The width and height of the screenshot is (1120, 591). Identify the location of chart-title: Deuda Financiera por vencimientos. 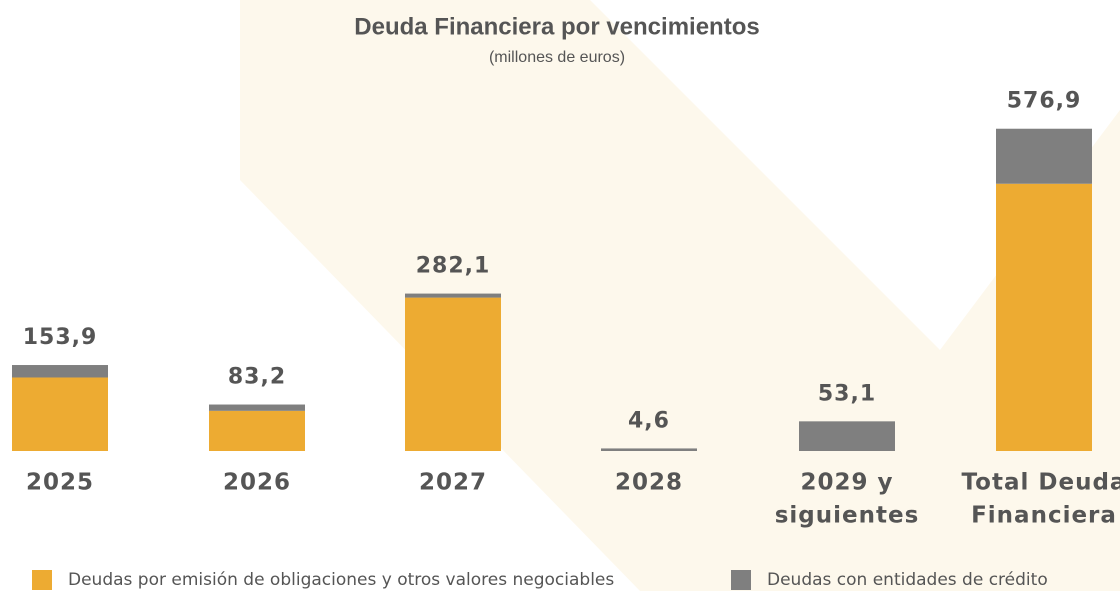
(556, 26).